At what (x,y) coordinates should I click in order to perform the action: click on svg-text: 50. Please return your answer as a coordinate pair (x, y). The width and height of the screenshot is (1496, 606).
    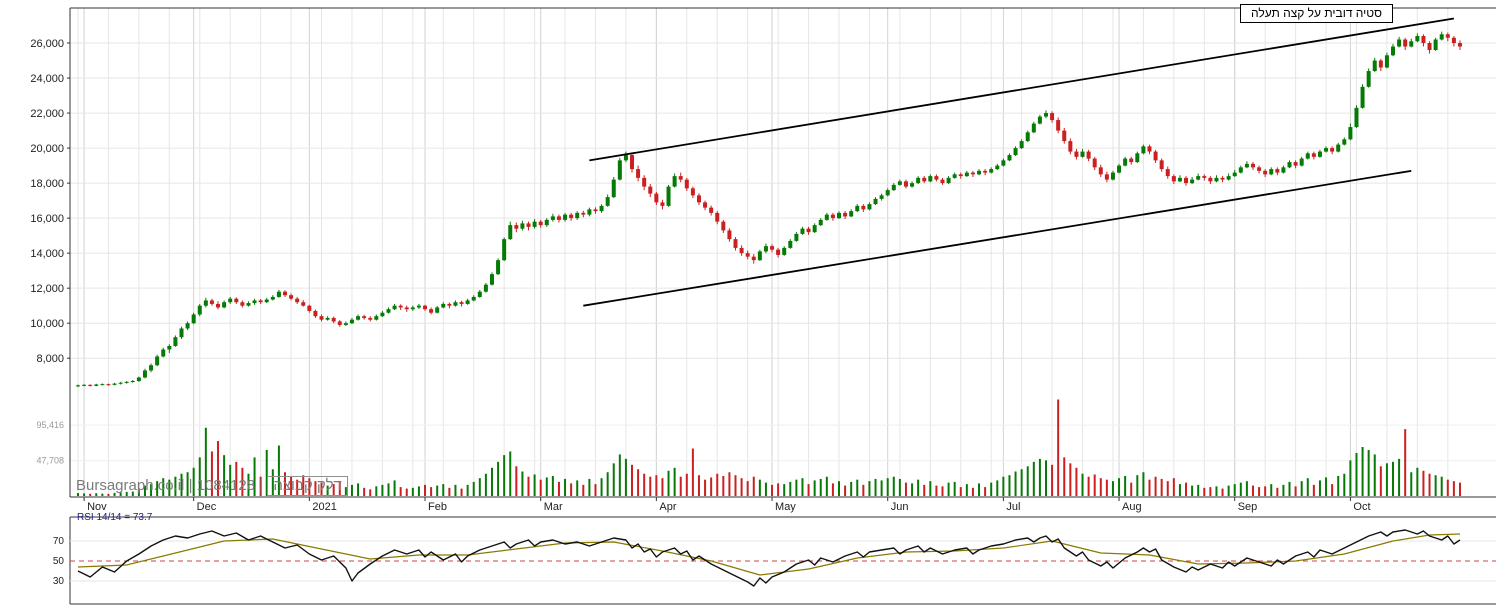
    Looking at the image, I should click on (59, 561).